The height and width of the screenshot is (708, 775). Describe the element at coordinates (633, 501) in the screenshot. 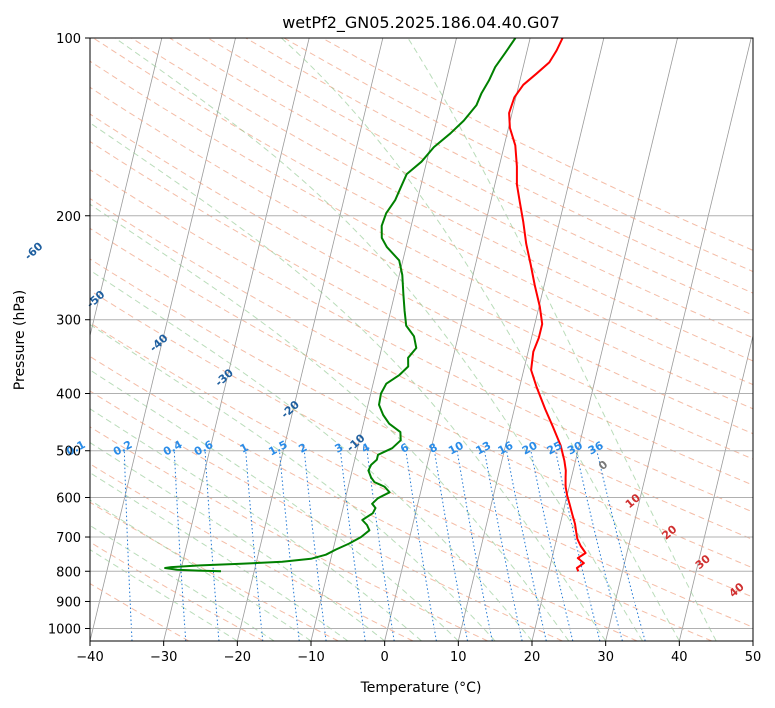

I see `dry-adiabat-label: 10` at that location.